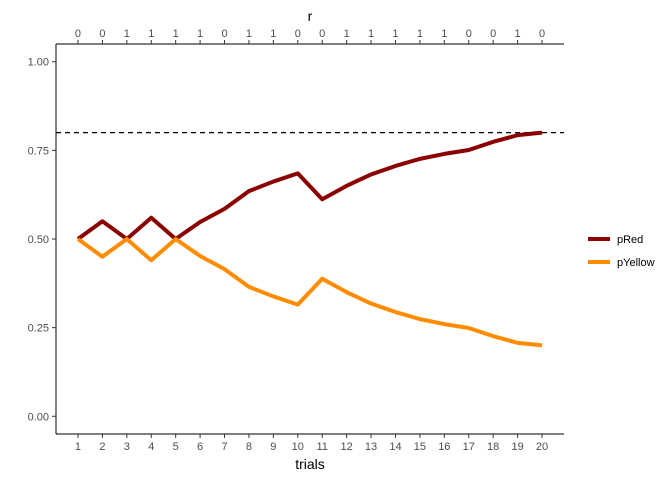 The image size is (672, 480). Describe the element at coordinates (200, 447) in the screenshot. I see `x-tick-label: 6` at that location.